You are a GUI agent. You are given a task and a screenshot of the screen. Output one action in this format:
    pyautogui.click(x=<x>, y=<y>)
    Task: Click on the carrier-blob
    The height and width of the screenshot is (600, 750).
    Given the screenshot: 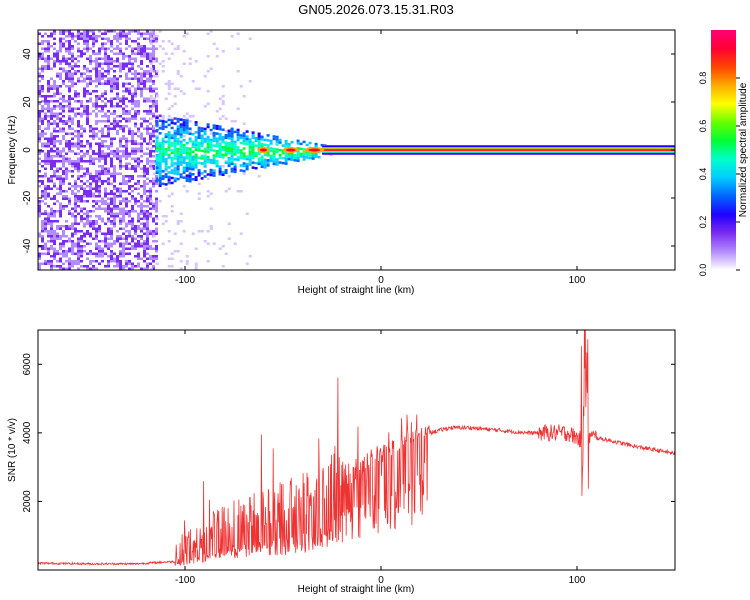 What is the action you would take?
    pyautogui.click(x=314, y=150)
    